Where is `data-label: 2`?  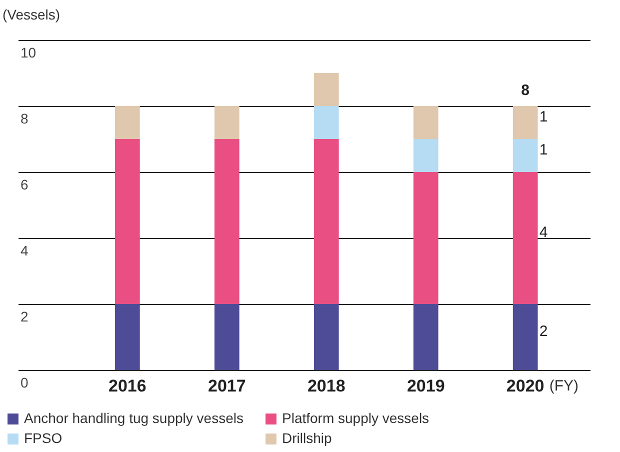
data-label: 2 is located at coordinates (543, 331).